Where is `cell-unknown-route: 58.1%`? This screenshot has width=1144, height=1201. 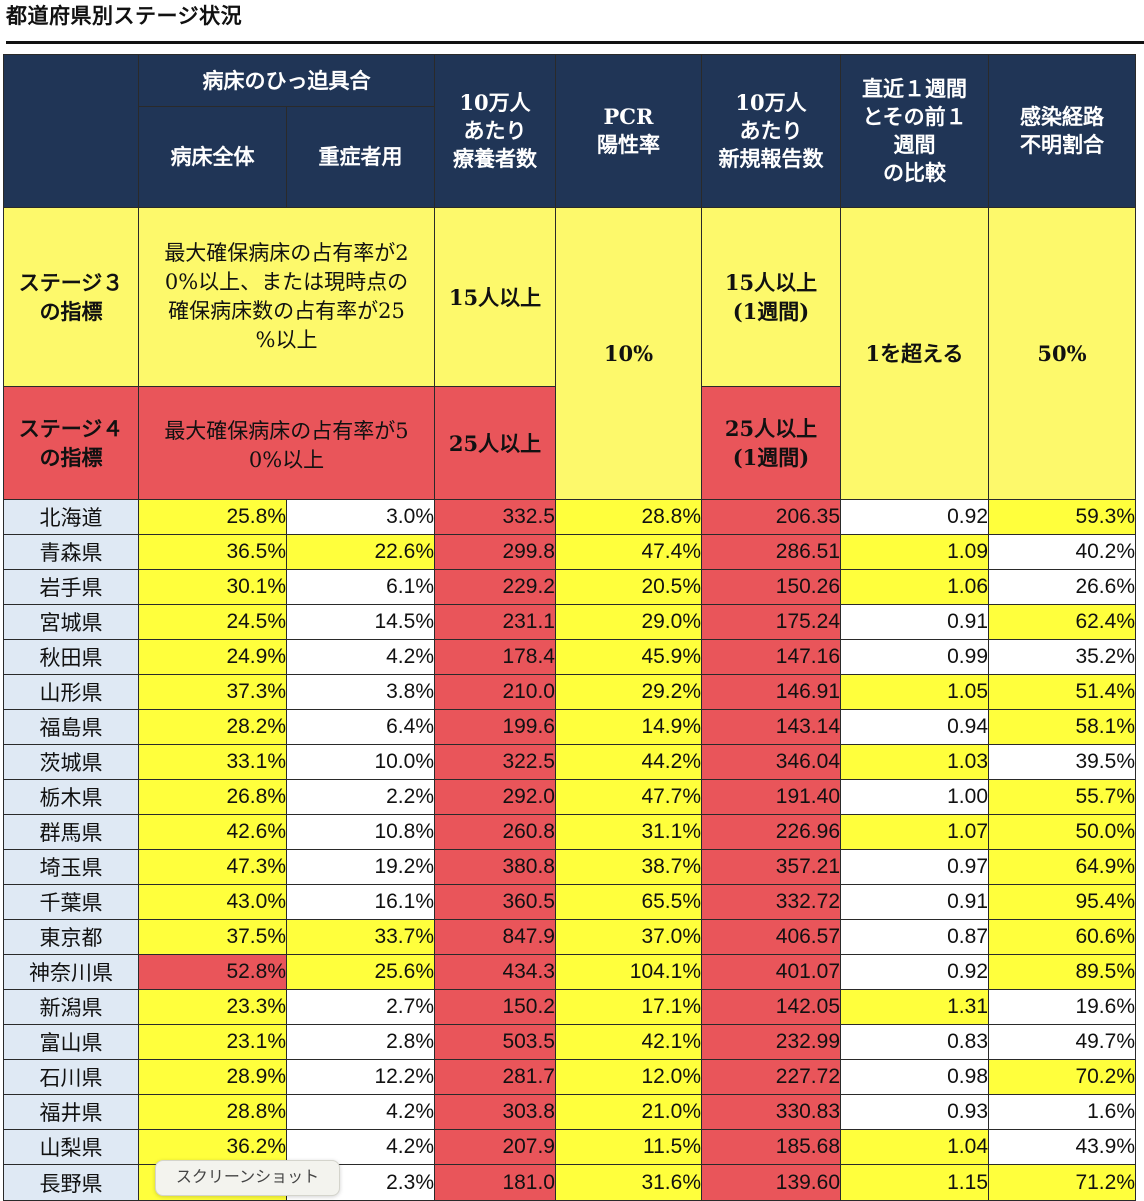
cell-unknown-route: 58.1% is located at coordinates (1062, 727).